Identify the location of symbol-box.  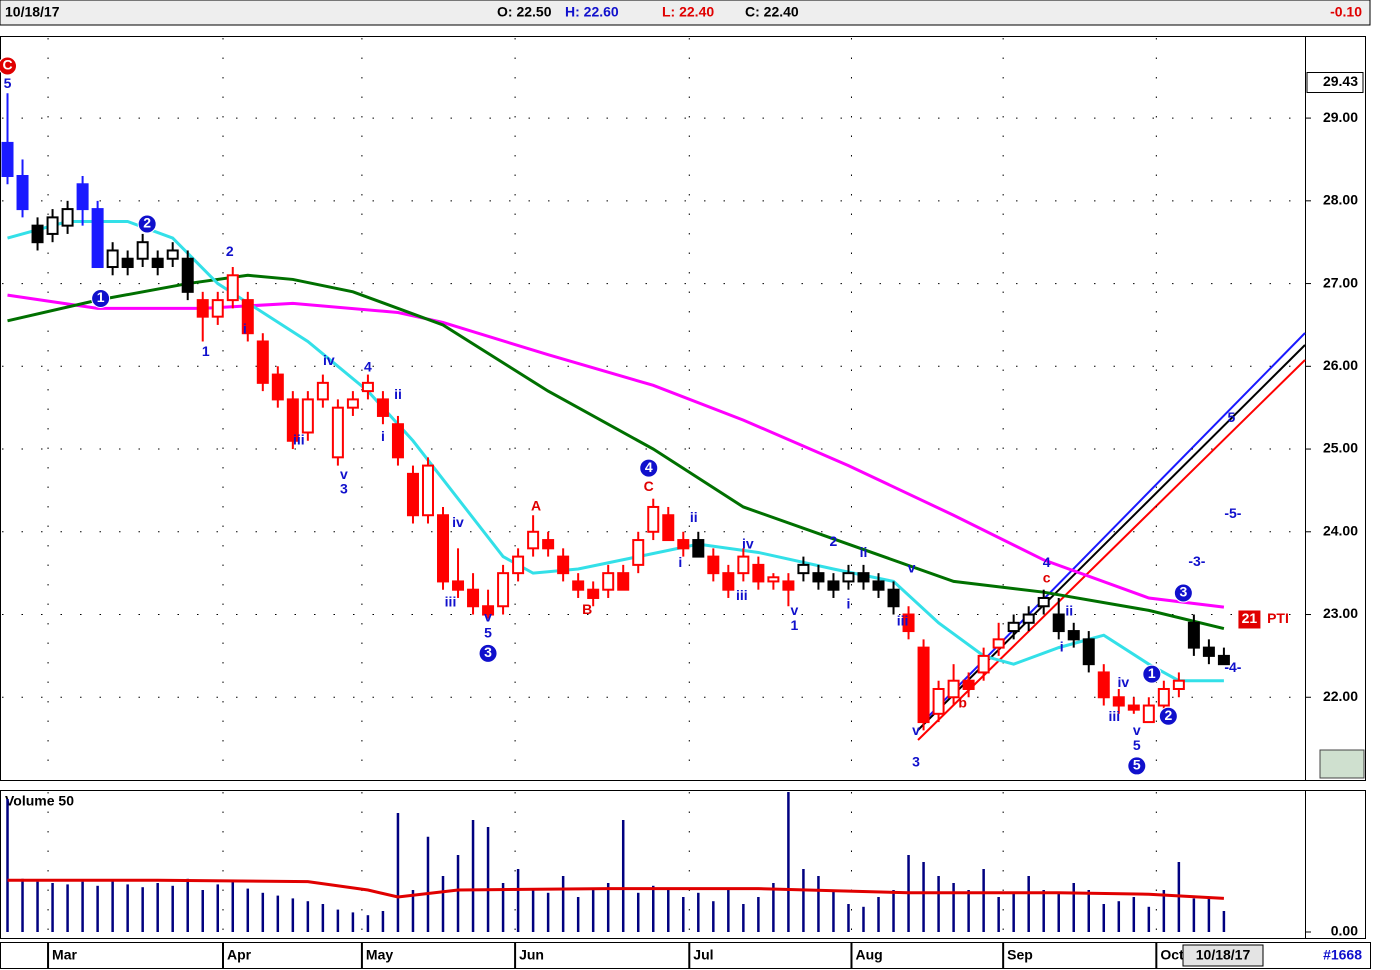
(1249, 619).